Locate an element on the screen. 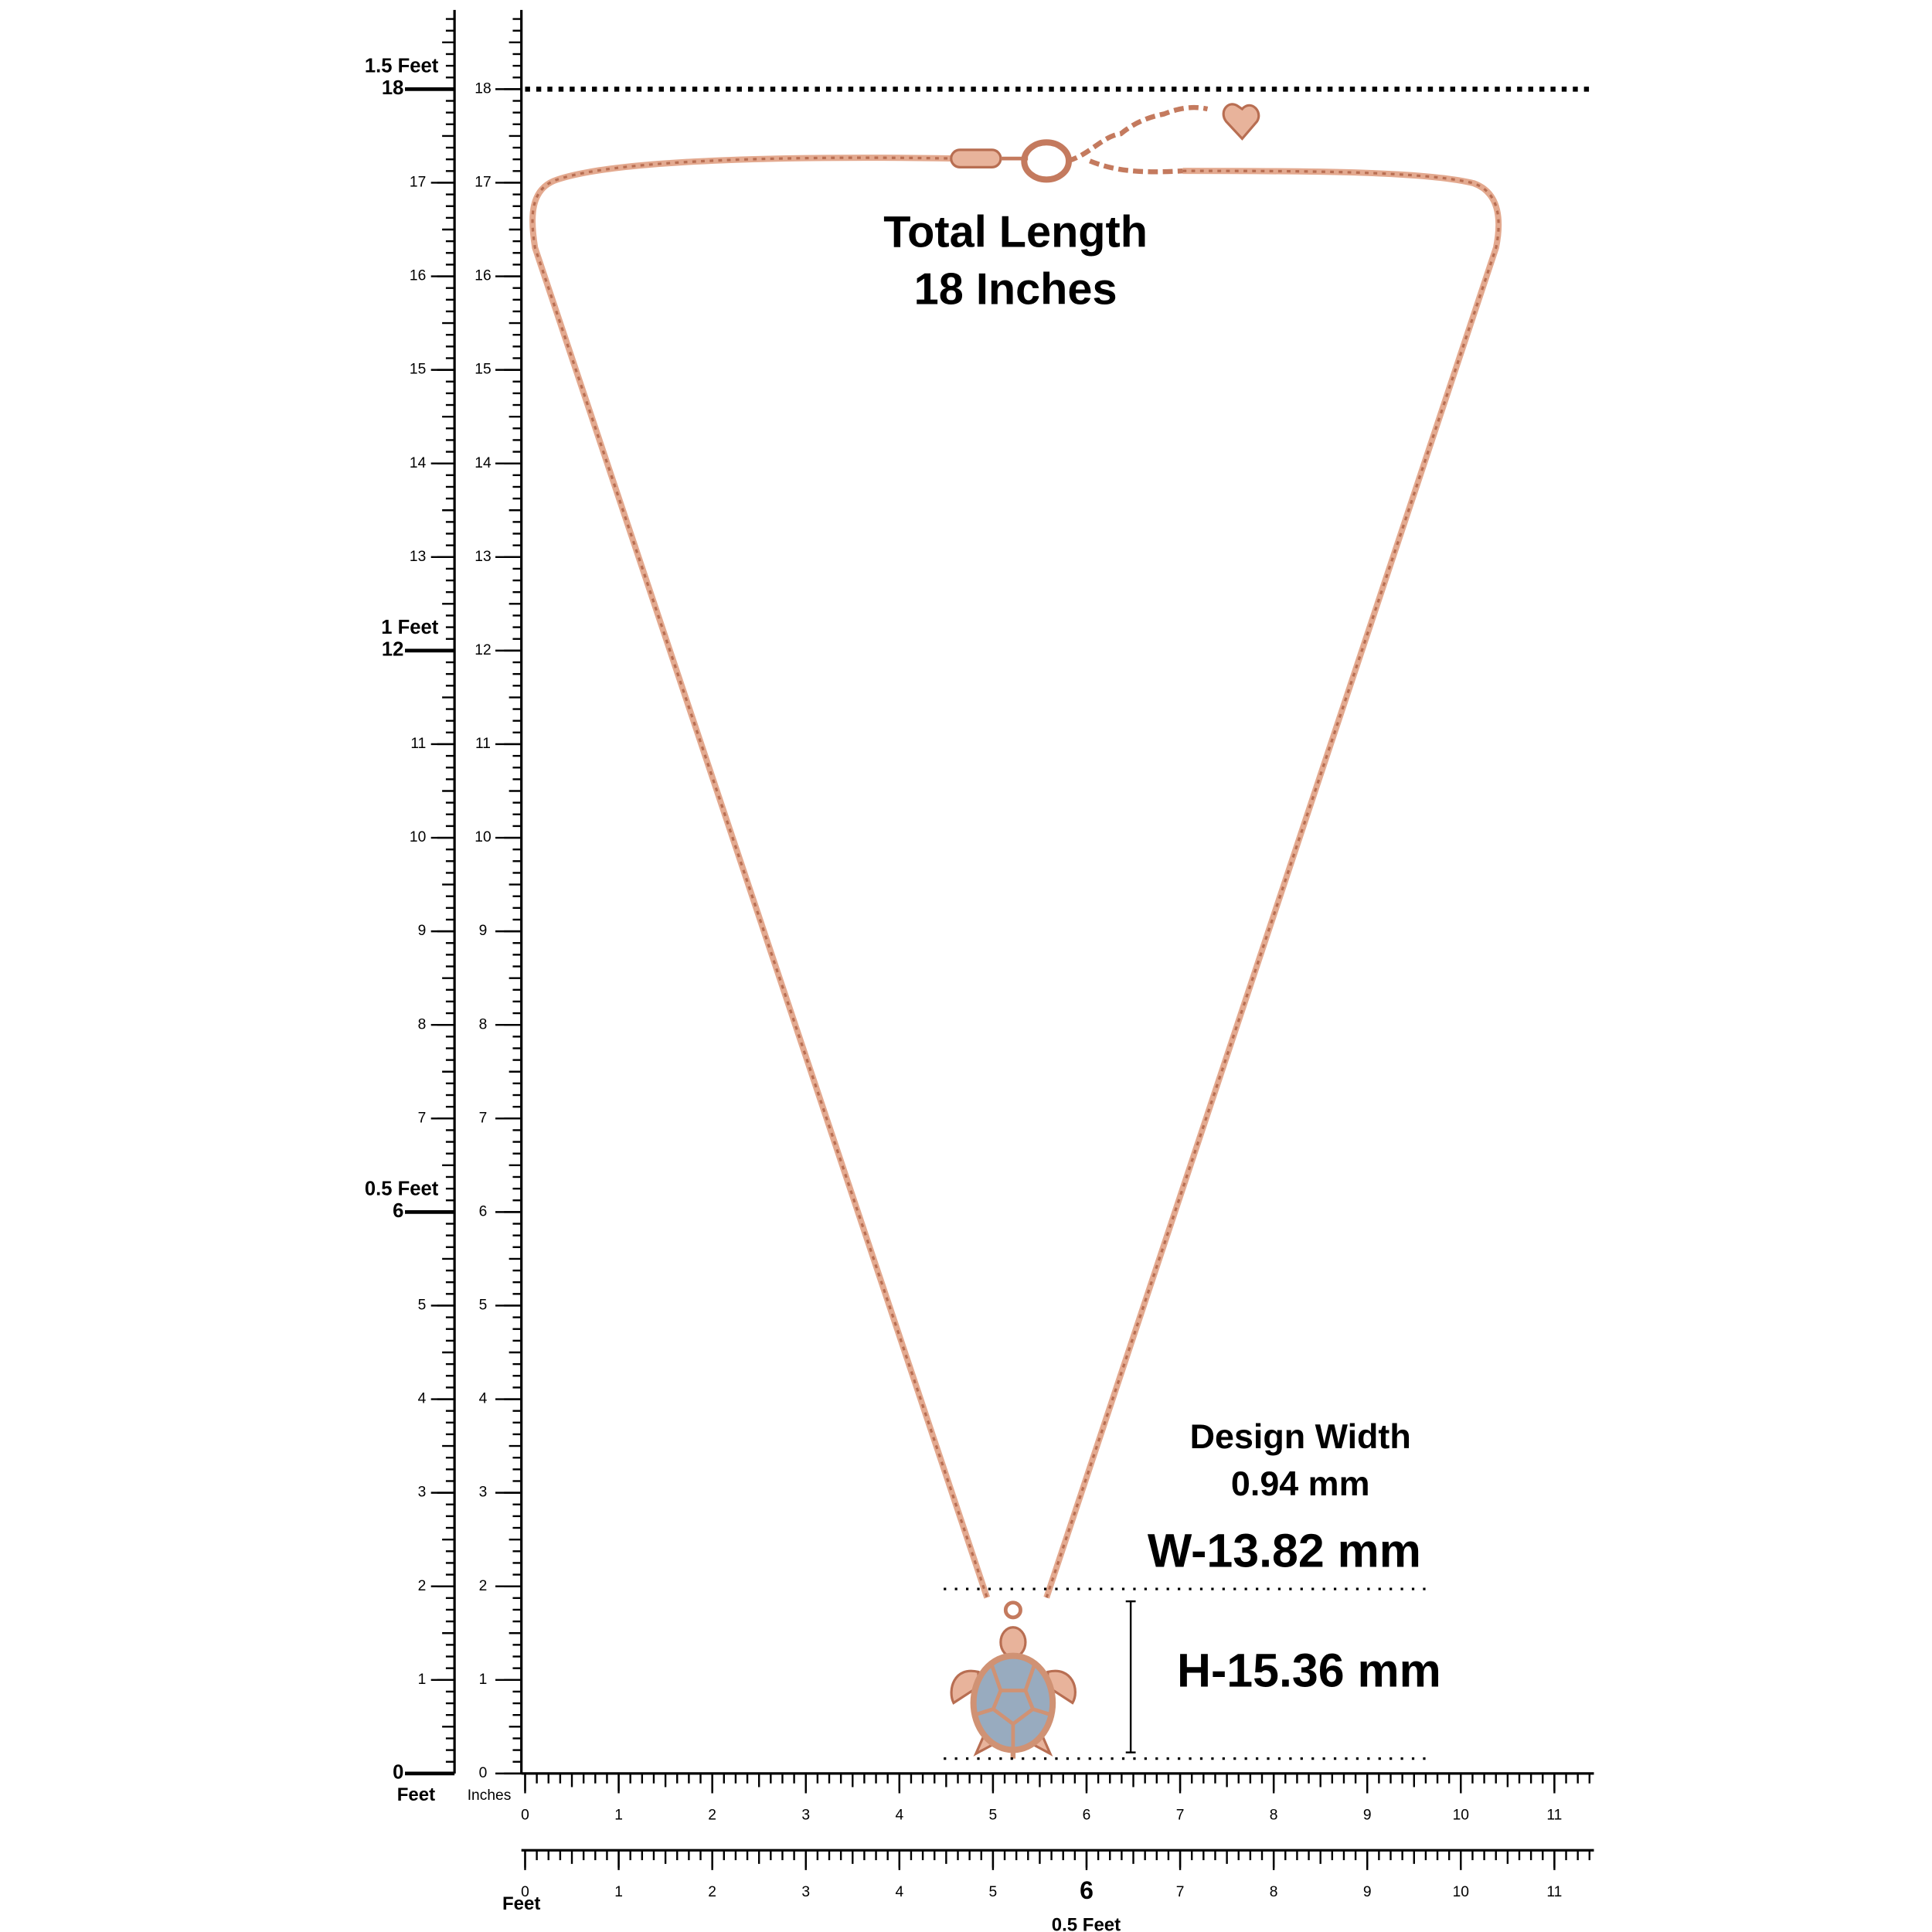 The image size is (1932, 1932). inch-ruler-label: 5 is located at coordinates (484, 1306).